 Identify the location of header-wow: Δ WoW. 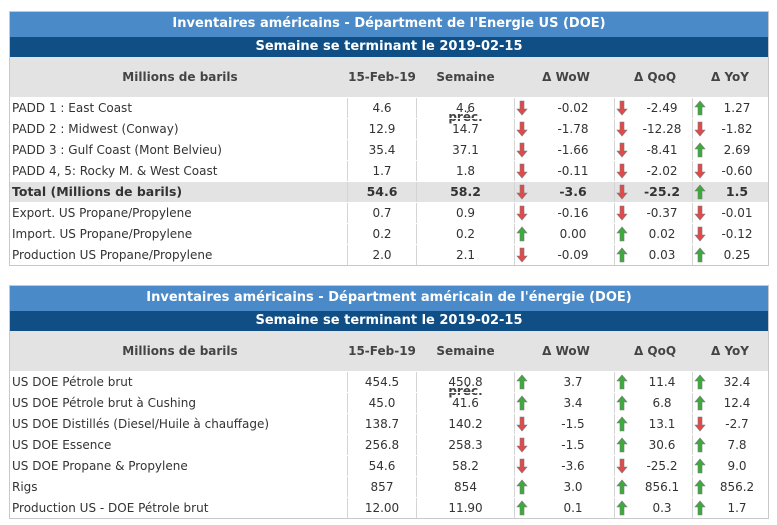
(566, 77).